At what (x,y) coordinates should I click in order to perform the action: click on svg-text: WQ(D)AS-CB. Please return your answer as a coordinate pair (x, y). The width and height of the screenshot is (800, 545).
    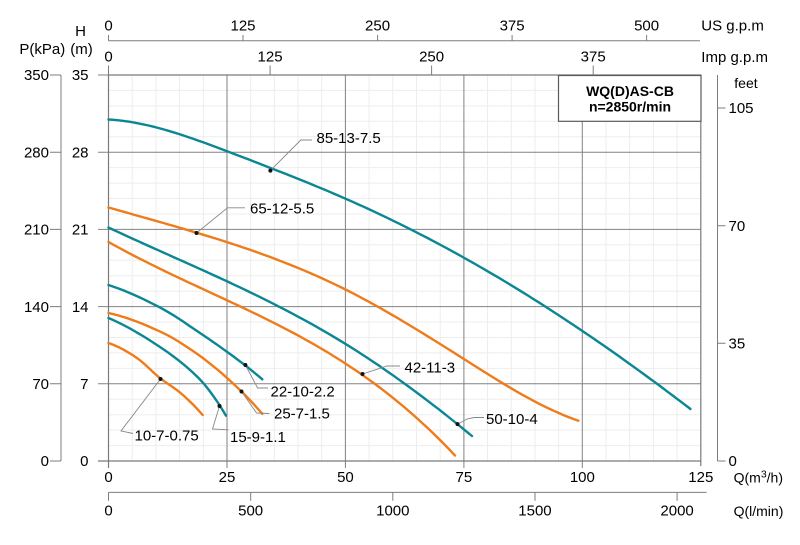
    Looking at the image, I should click on (630, 91).